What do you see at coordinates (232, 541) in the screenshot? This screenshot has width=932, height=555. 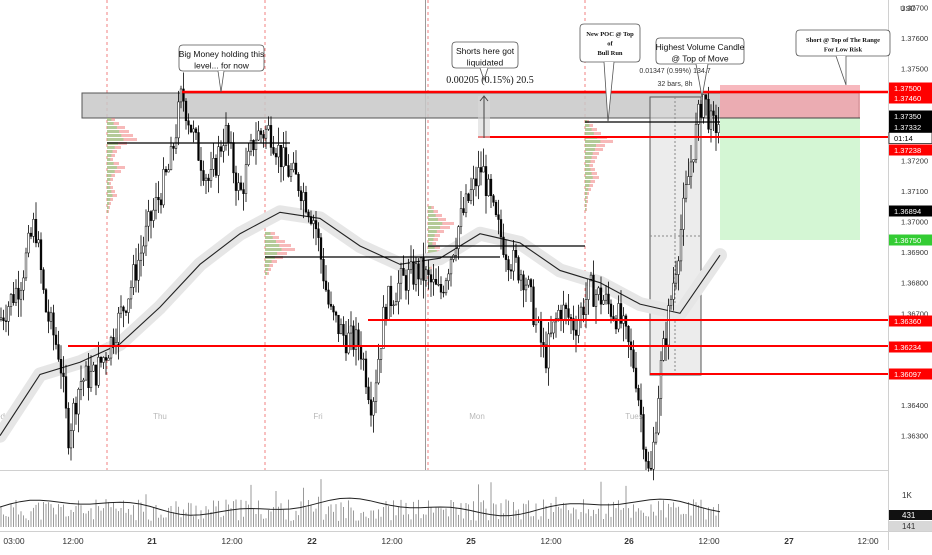 I see `time-tick-label: 12:00` at bounding box center [232, 541].